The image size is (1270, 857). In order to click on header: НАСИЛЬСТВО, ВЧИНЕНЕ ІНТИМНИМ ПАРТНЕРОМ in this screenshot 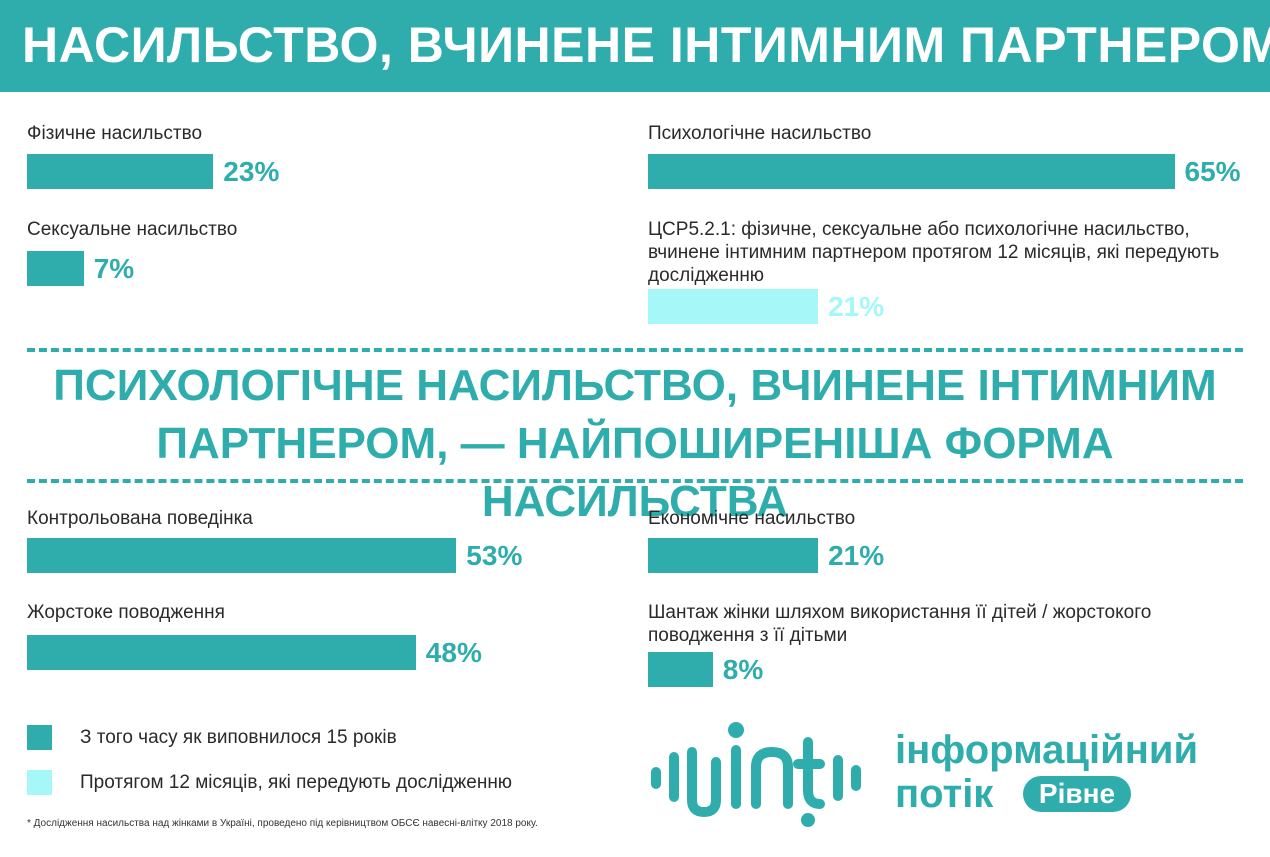, I will do `click(635, 46)`.